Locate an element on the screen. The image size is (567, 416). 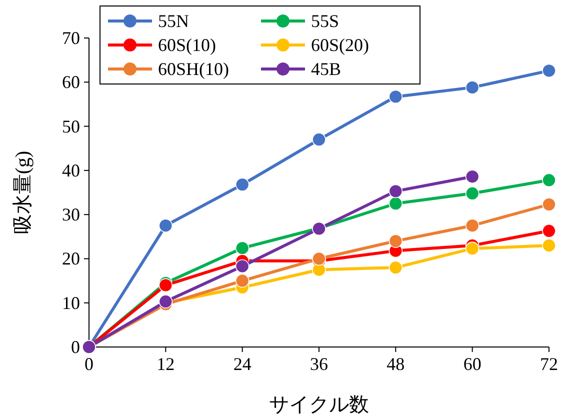
legend-label: 55S is located at coordinates (325, 21).